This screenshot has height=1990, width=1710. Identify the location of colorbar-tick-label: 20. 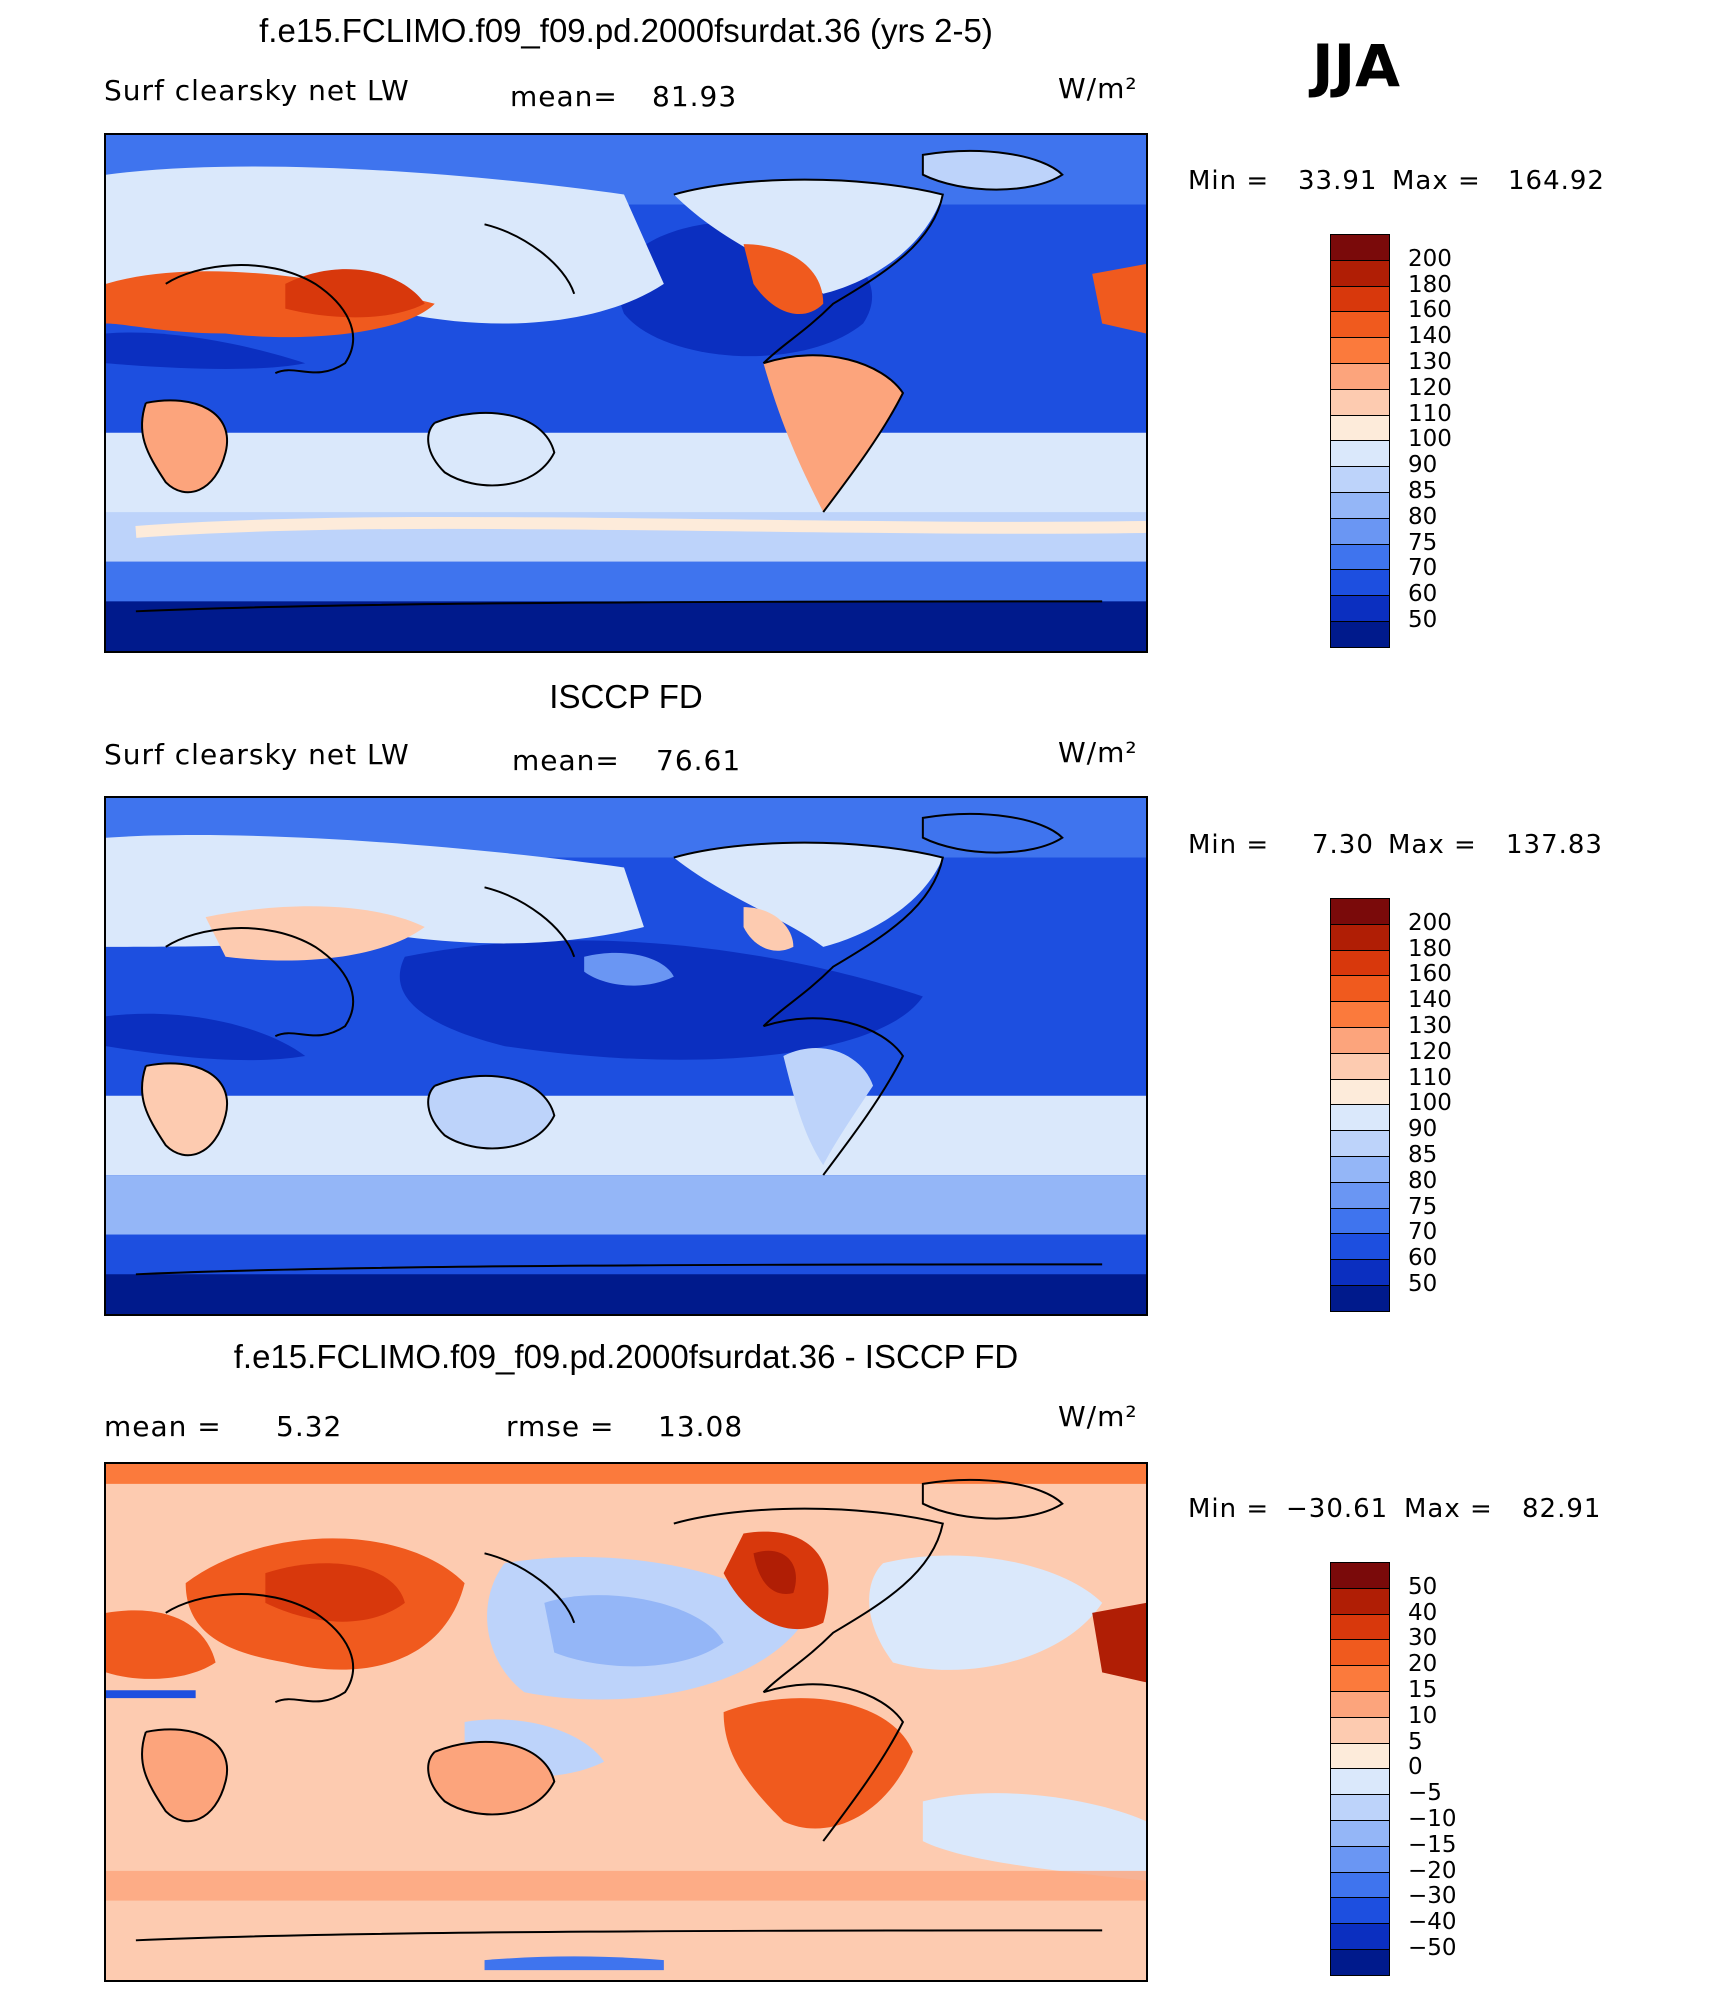
(1423, 1664).